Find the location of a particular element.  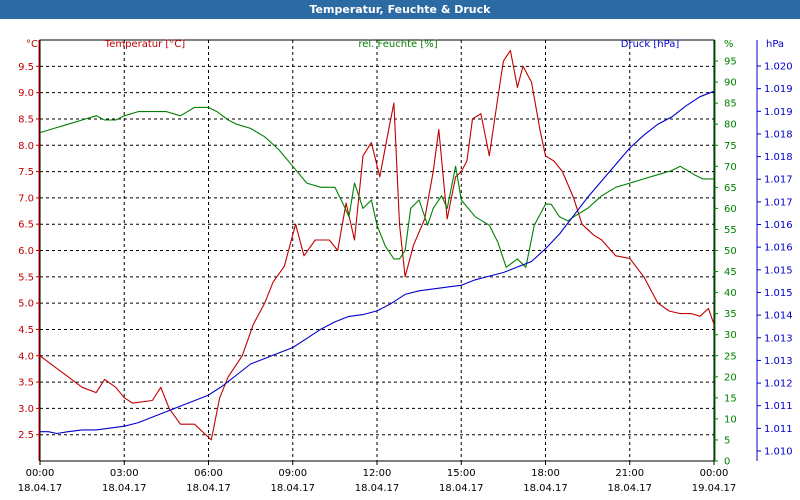

humidity-tick-label: 50 is located at coordinates (730, 251).